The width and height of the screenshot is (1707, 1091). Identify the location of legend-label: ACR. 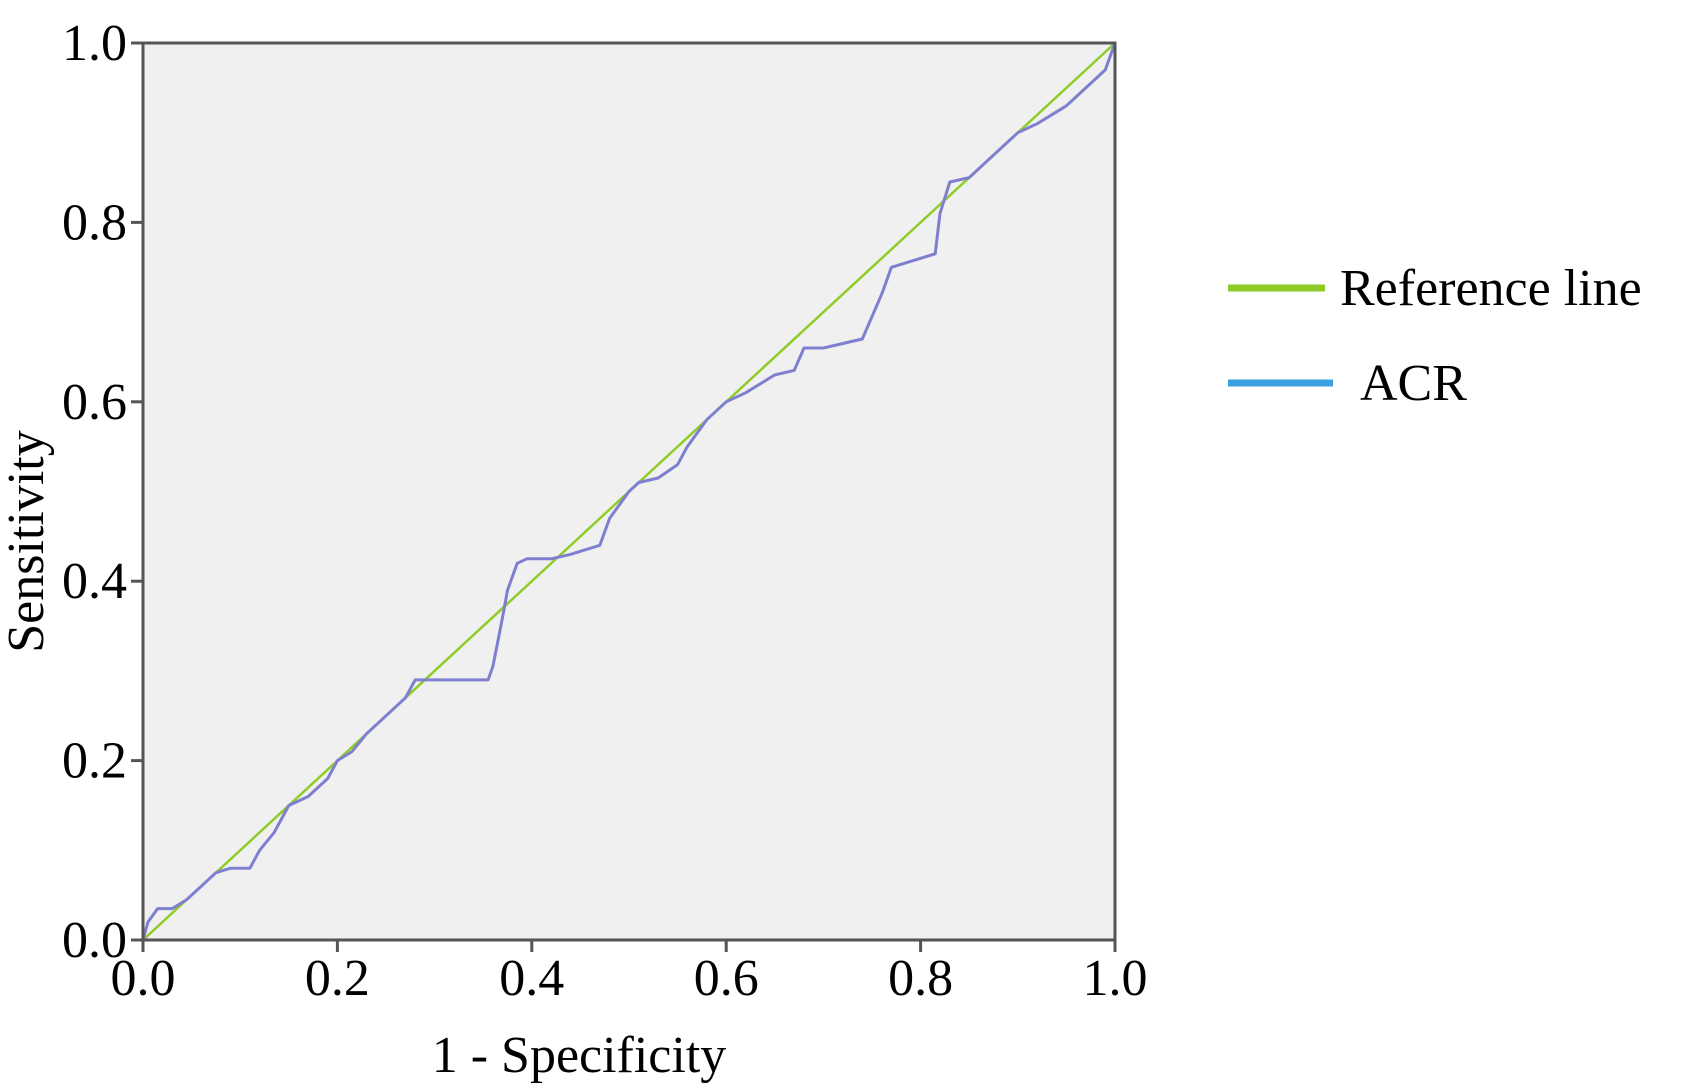
(1413, 383).